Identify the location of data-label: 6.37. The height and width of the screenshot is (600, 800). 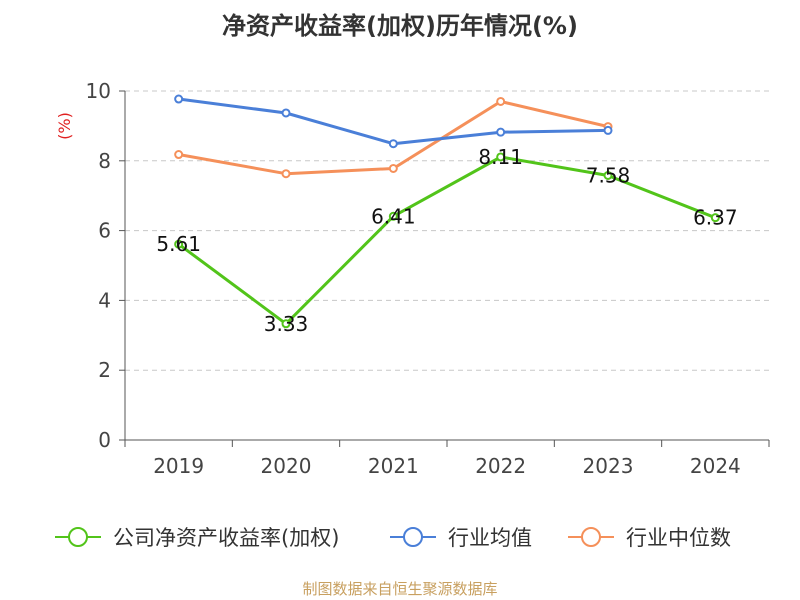
(715, 218).